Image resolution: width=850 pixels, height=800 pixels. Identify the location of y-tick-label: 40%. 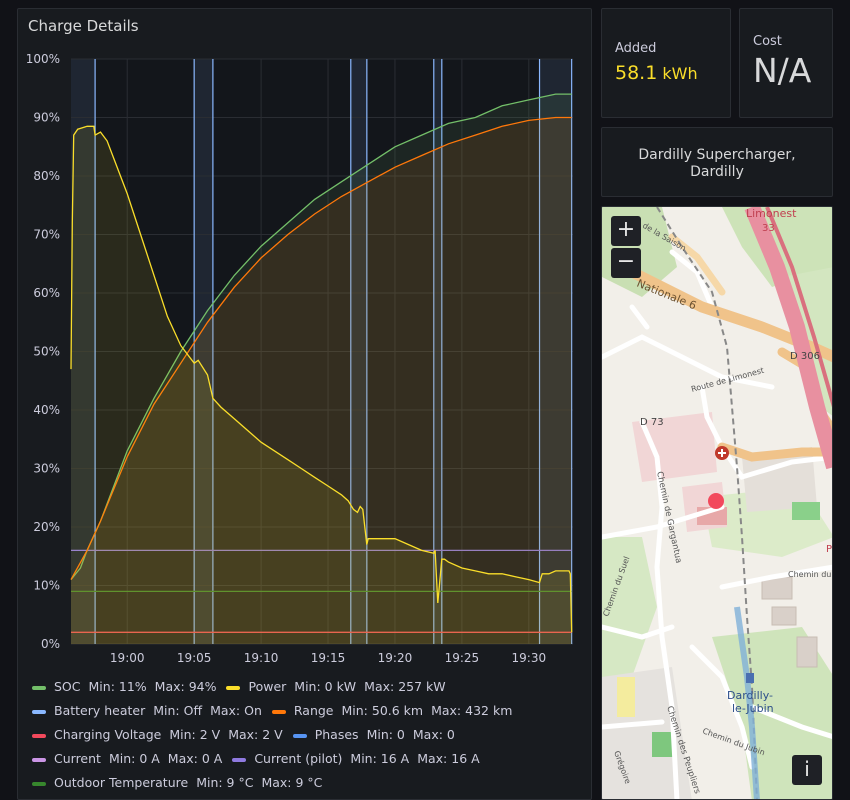
(46, 410).